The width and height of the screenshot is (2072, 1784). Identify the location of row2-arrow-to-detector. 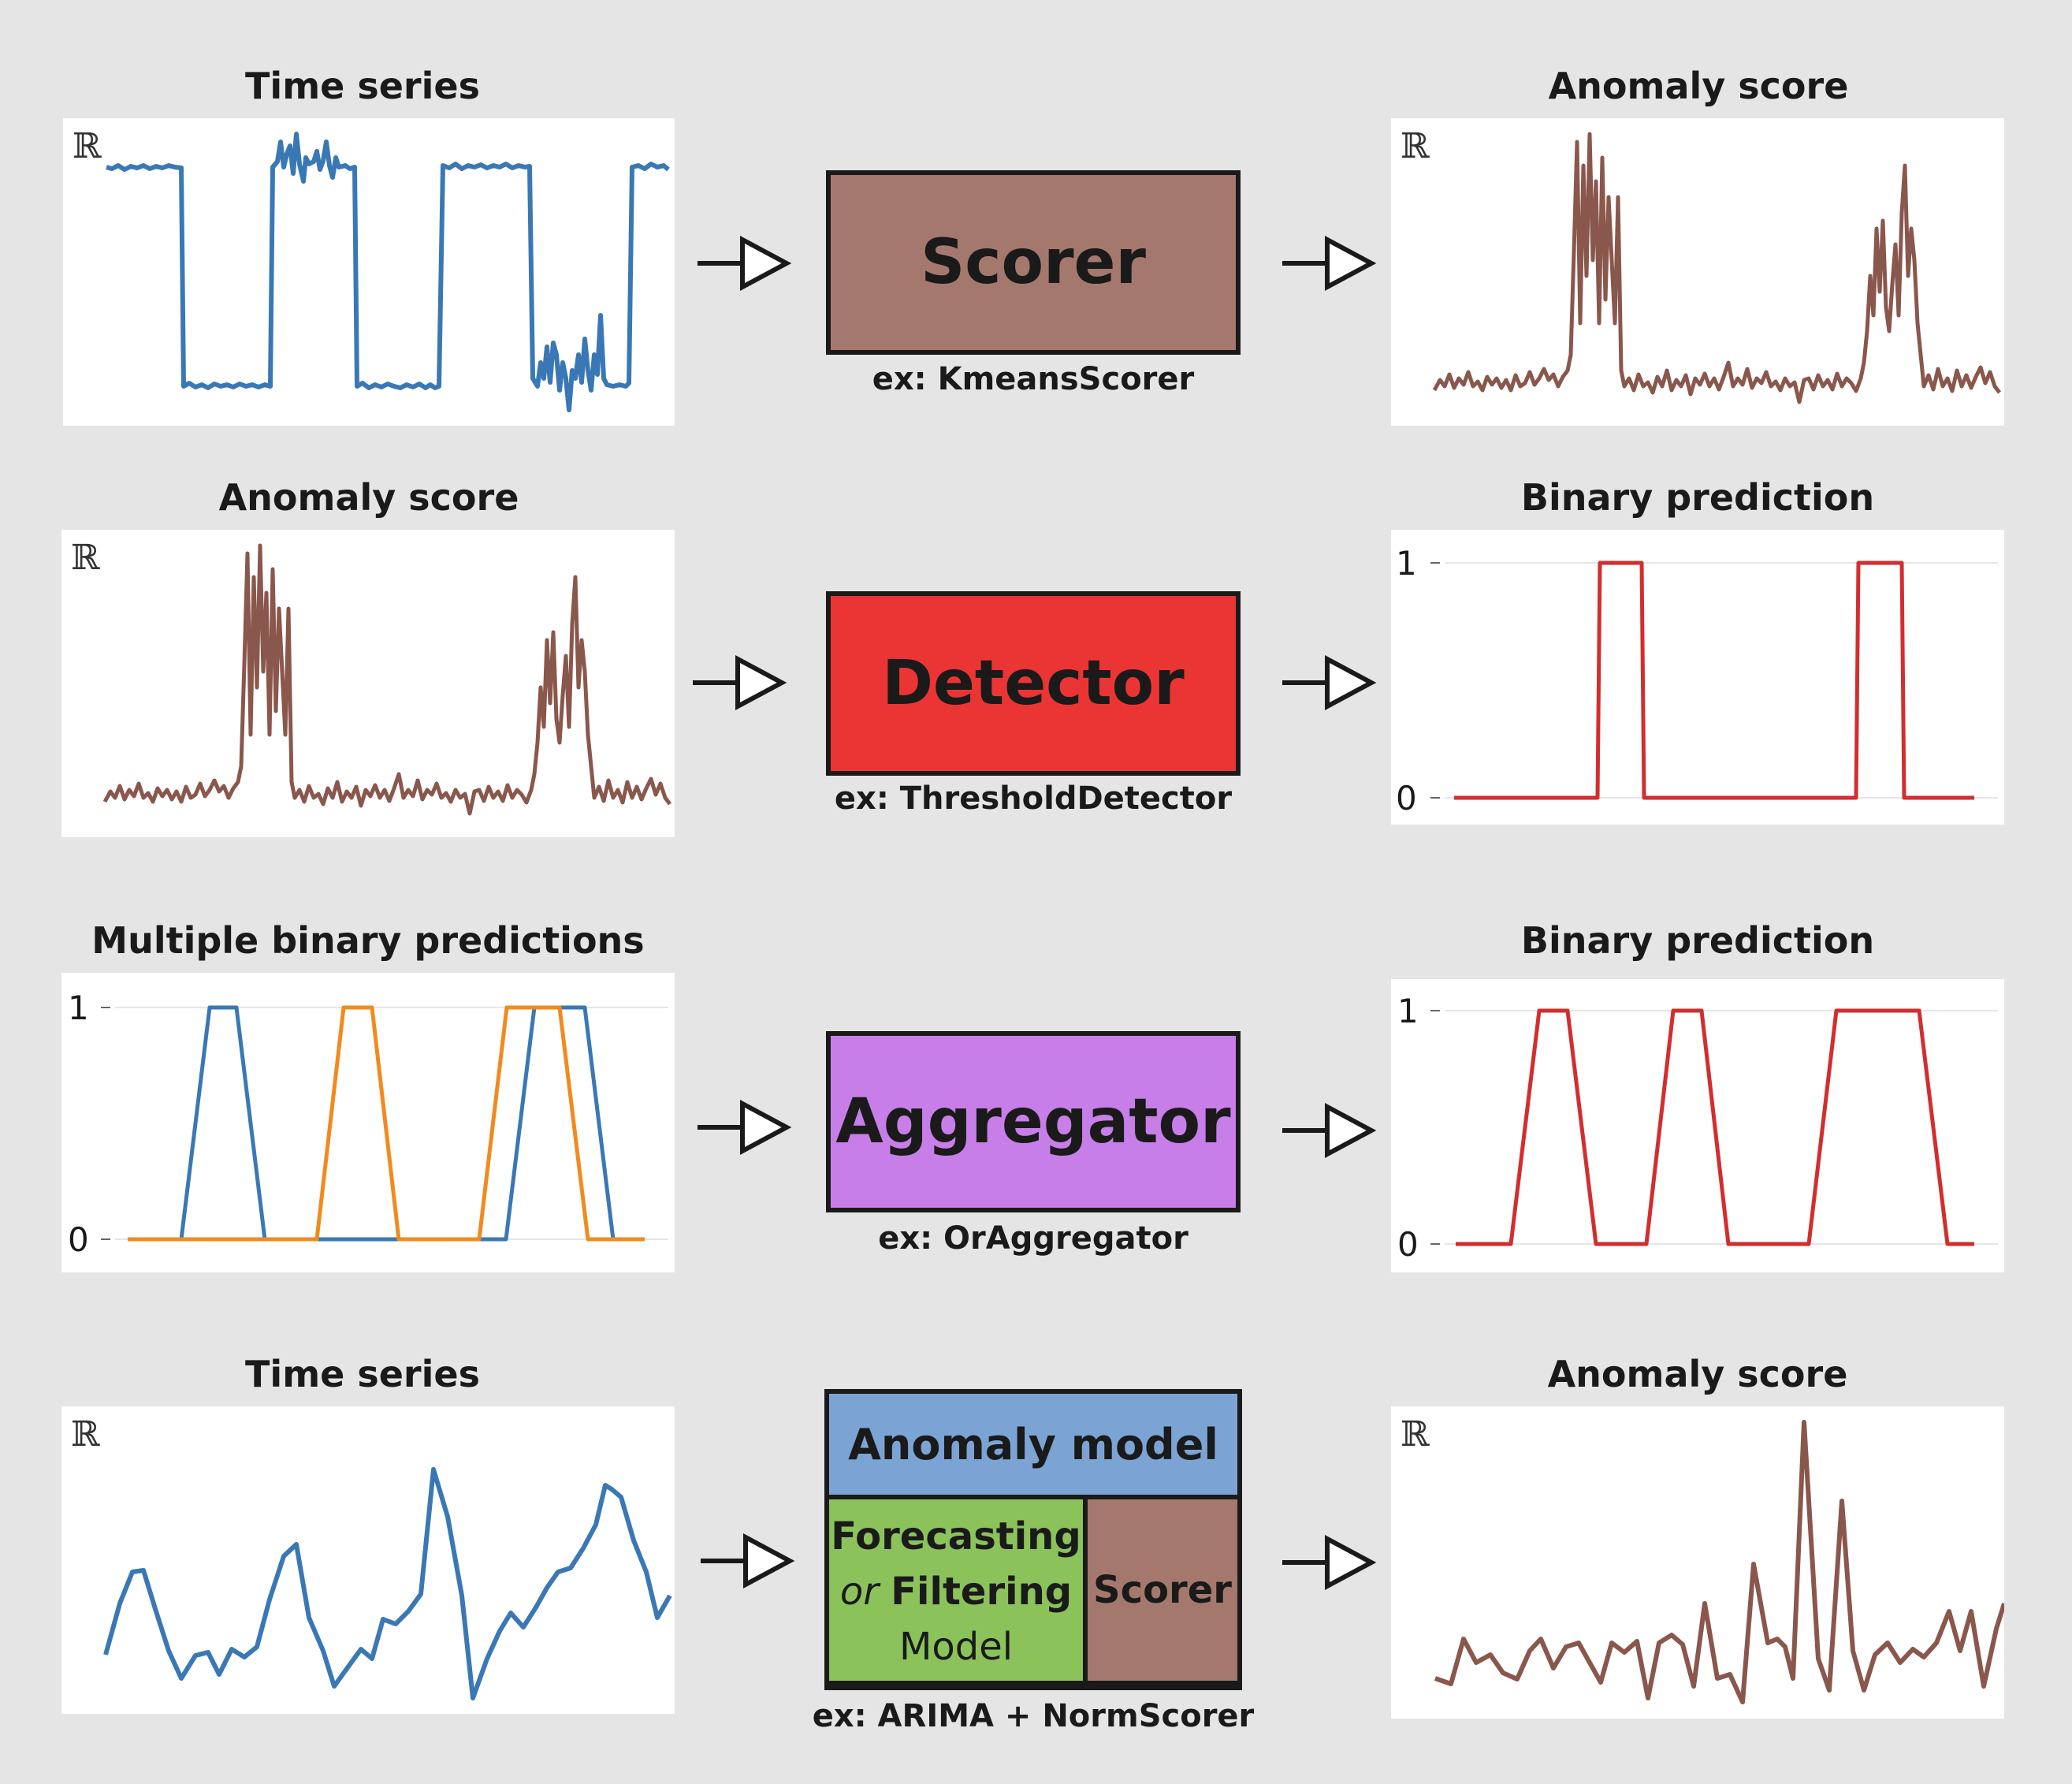
(740, 682).